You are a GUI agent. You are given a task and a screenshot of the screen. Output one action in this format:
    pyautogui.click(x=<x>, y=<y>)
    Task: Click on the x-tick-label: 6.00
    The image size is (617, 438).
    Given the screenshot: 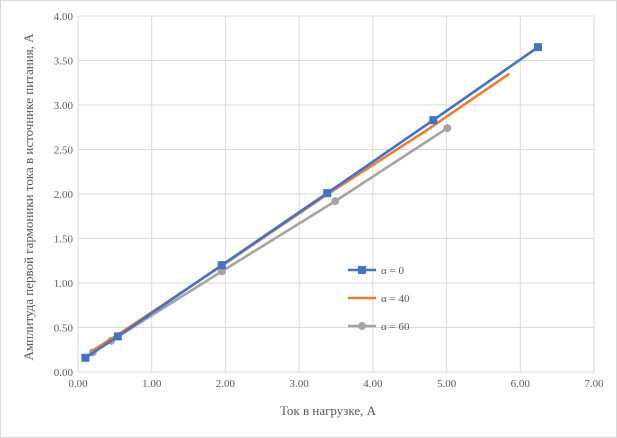 What is the action you would take?
    pyautogui.click(x=521, y=384)
    